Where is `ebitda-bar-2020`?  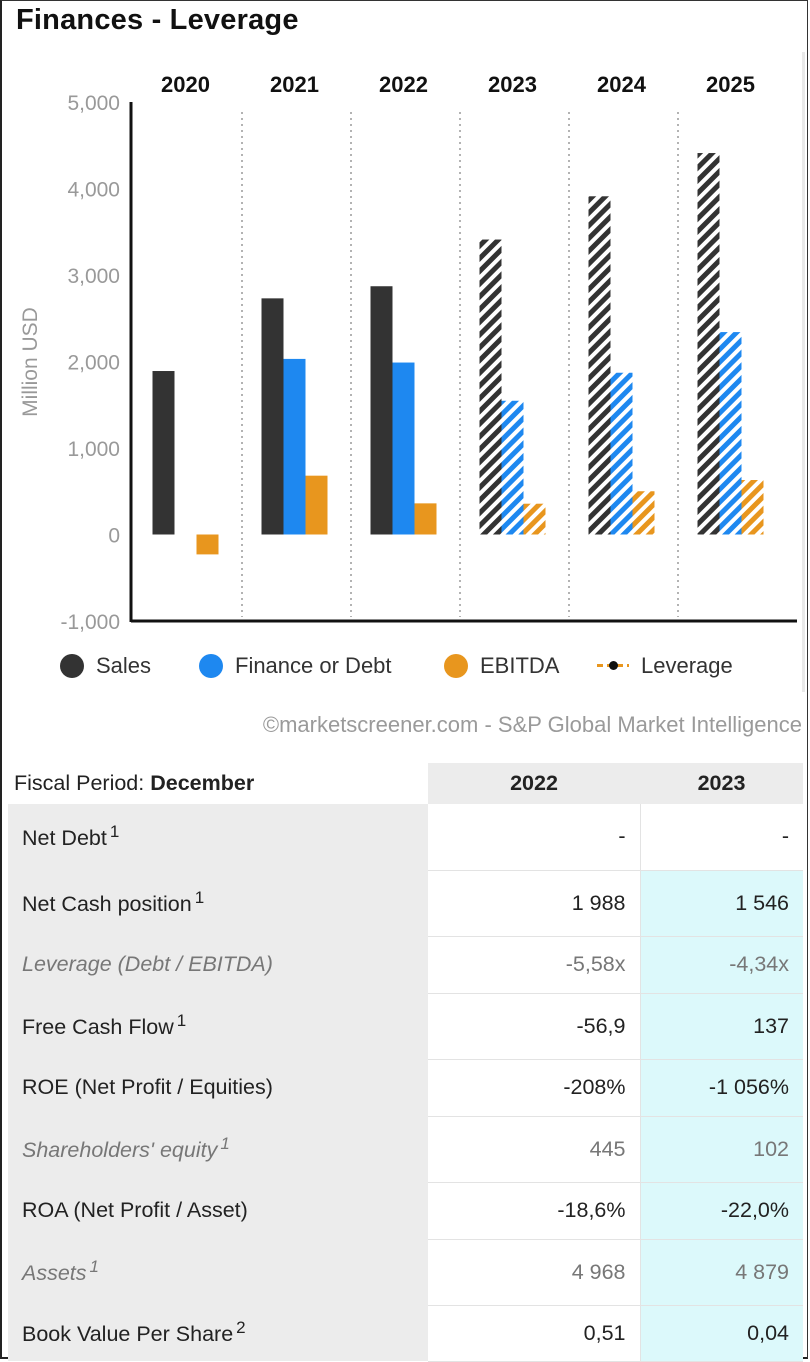 ebitda-bar-2020 is located at coordinates (207, 544).